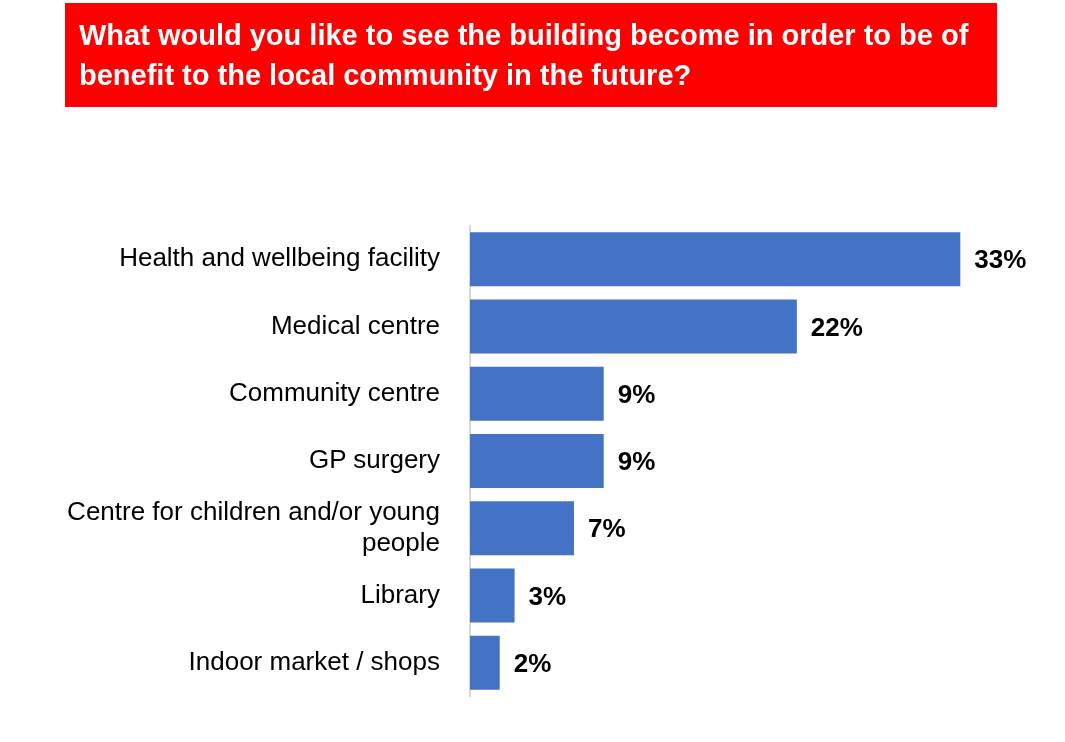  I want to click on y-tick-label: Centre for children and/or young people, so click(253, 526).